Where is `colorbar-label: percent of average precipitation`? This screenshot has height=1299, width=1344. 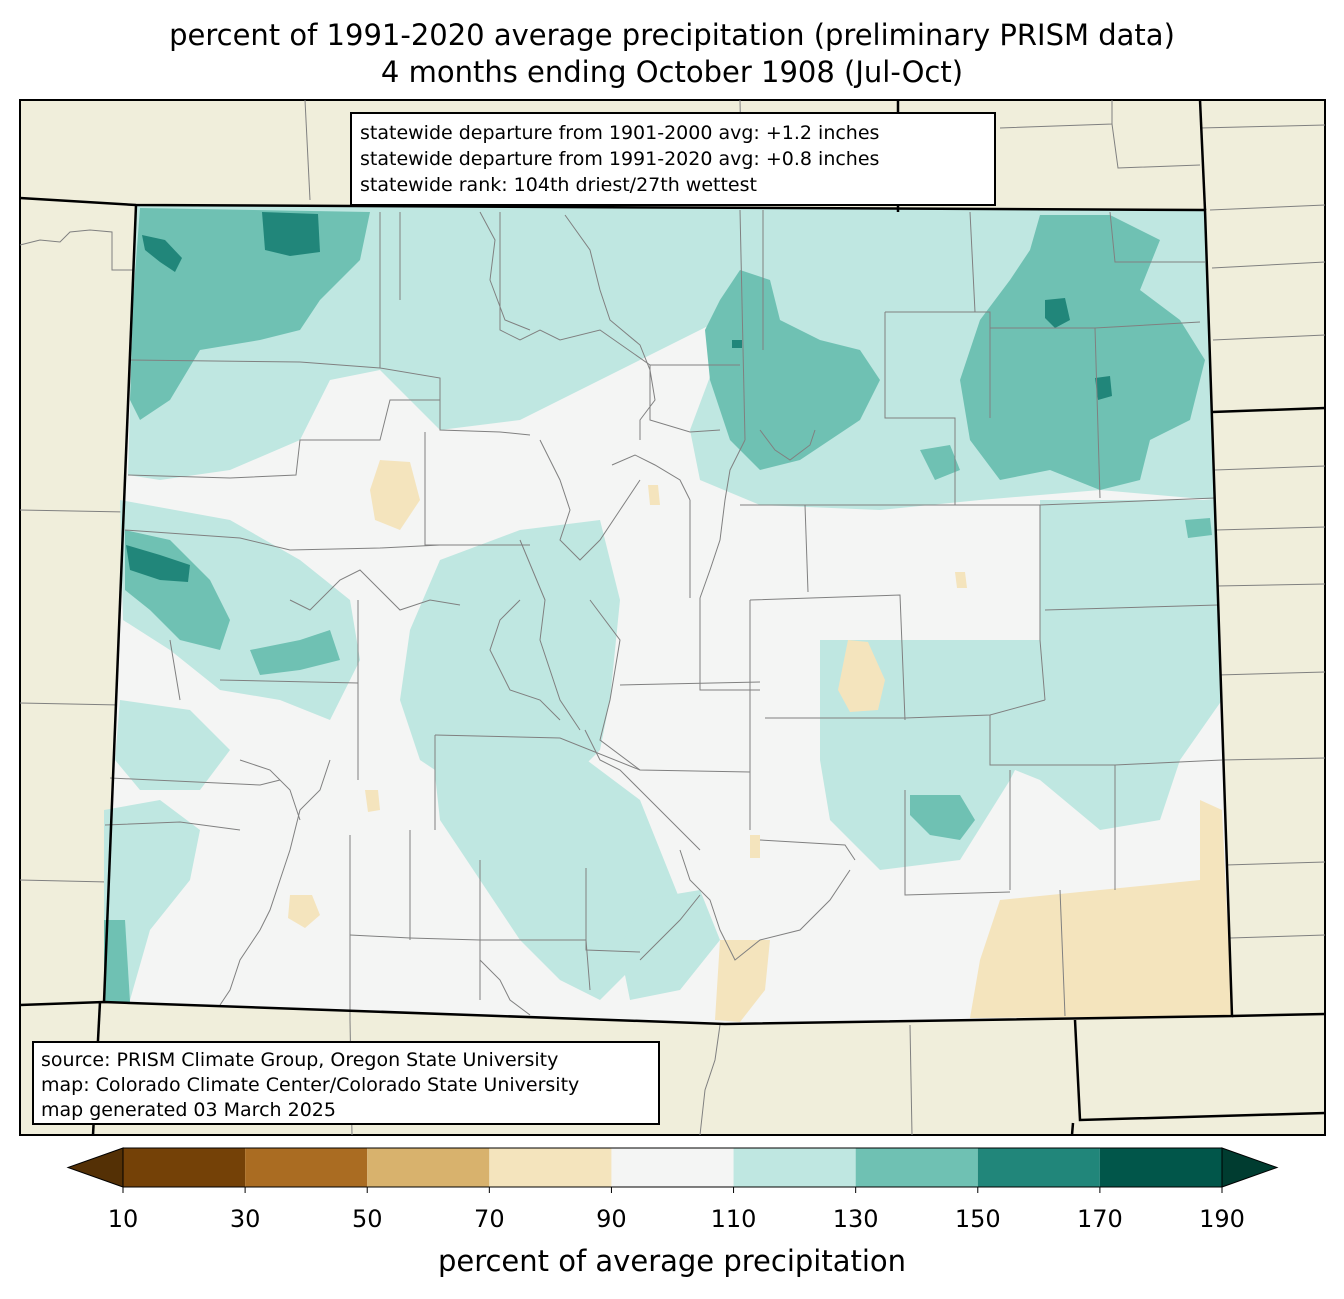
colorbar-label: percent of average precipitation is located at coordinates (672, 1261).